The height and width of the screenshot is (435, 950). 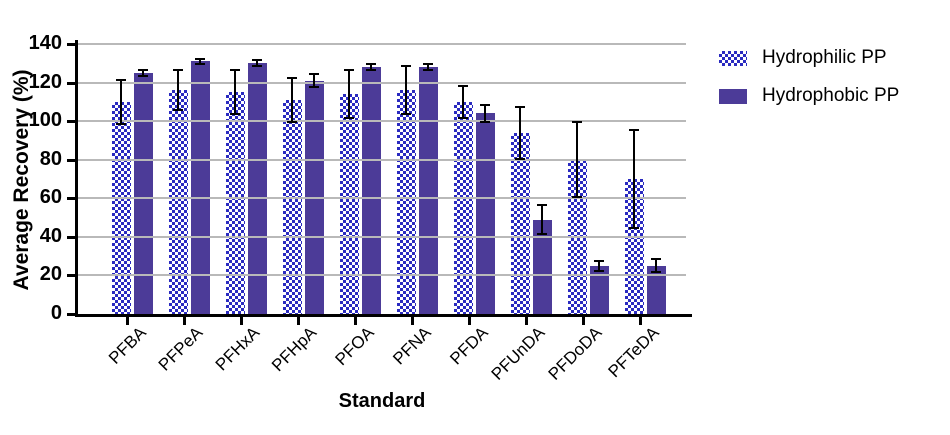 What do you see at coordinates (76, 178) in the screenshot?
I see `y-axis-line` at bounding box center [76, 178].